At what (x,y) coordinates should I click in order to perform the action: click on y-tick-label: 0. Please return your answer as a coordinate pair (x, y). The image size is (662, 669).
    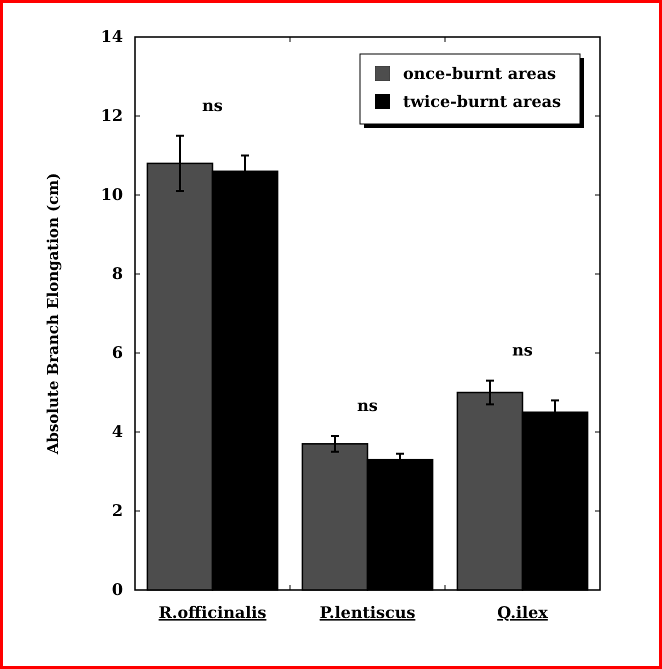
    Looking at the image, I should click on (117, 590).